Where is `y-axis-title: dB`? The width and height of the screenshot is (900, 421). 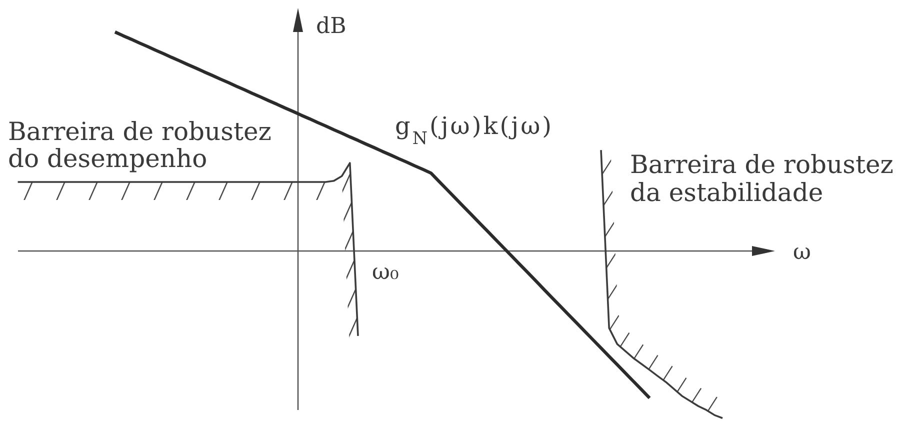
y-axis-title: dB is located at coordinates (331, 26).